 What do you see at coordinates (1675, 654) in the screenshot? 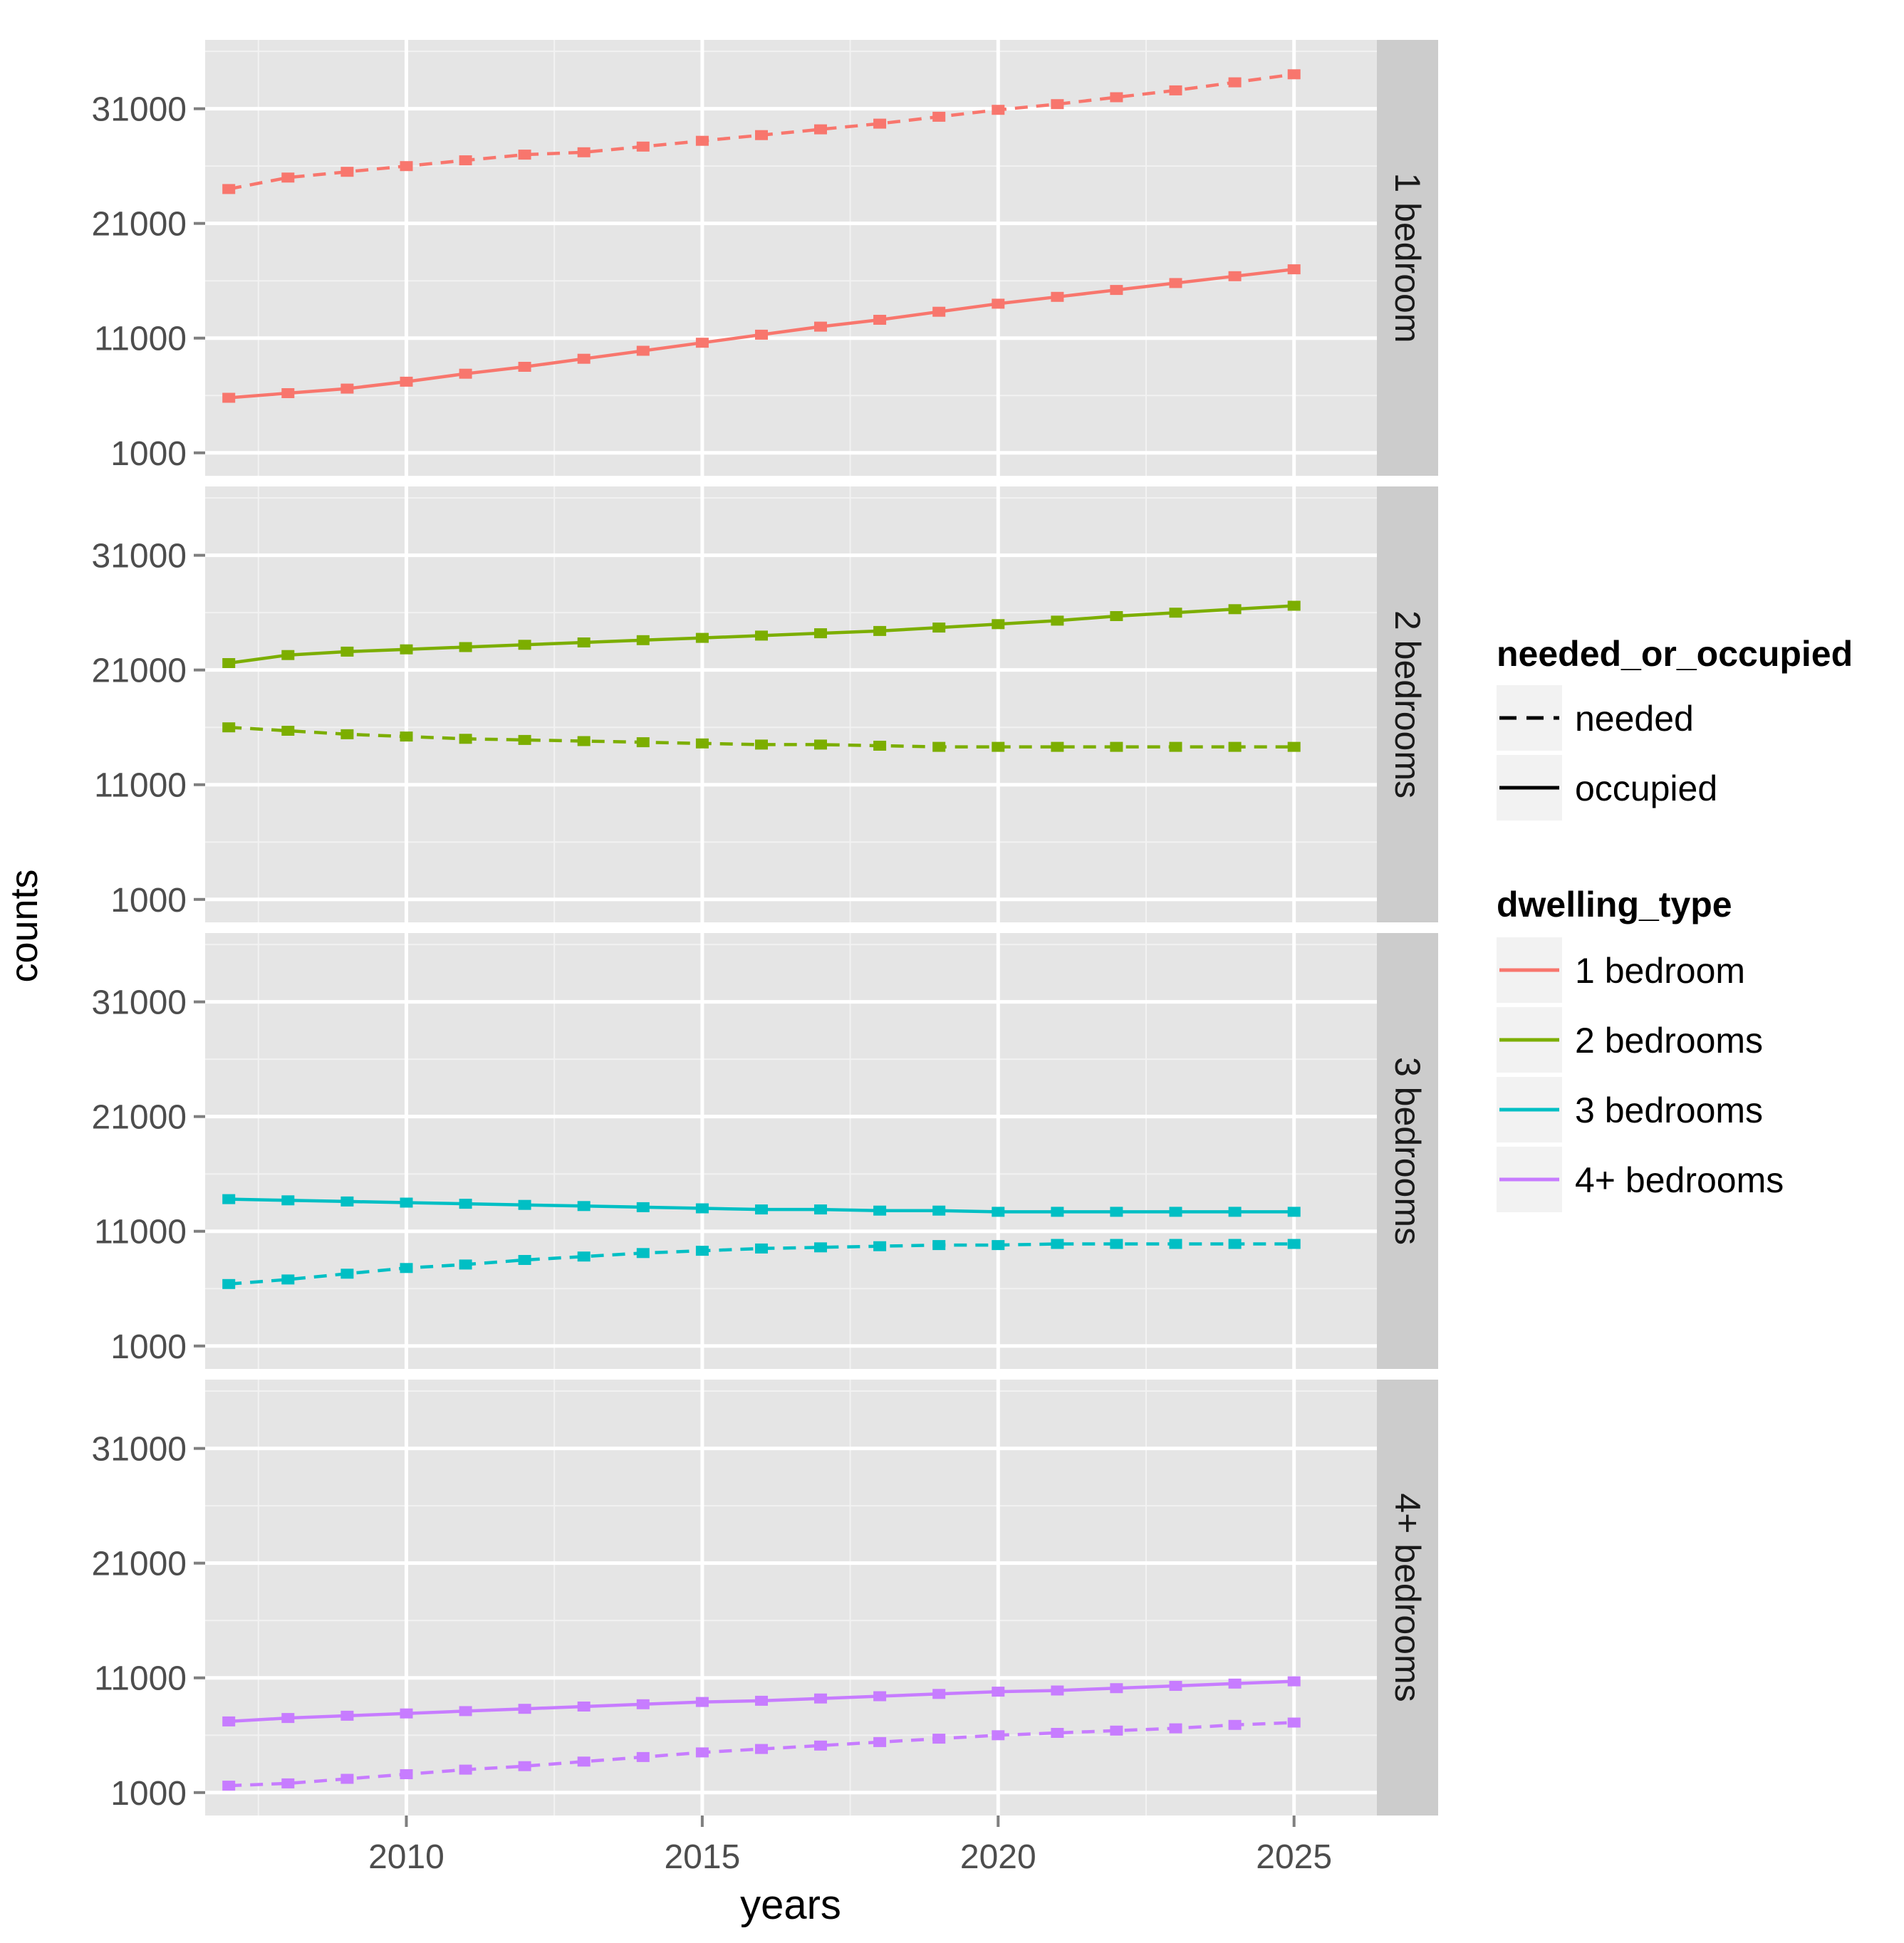
I see `legend-title-linetype: needed_or_occupied` at bounding box center [1675, 654].